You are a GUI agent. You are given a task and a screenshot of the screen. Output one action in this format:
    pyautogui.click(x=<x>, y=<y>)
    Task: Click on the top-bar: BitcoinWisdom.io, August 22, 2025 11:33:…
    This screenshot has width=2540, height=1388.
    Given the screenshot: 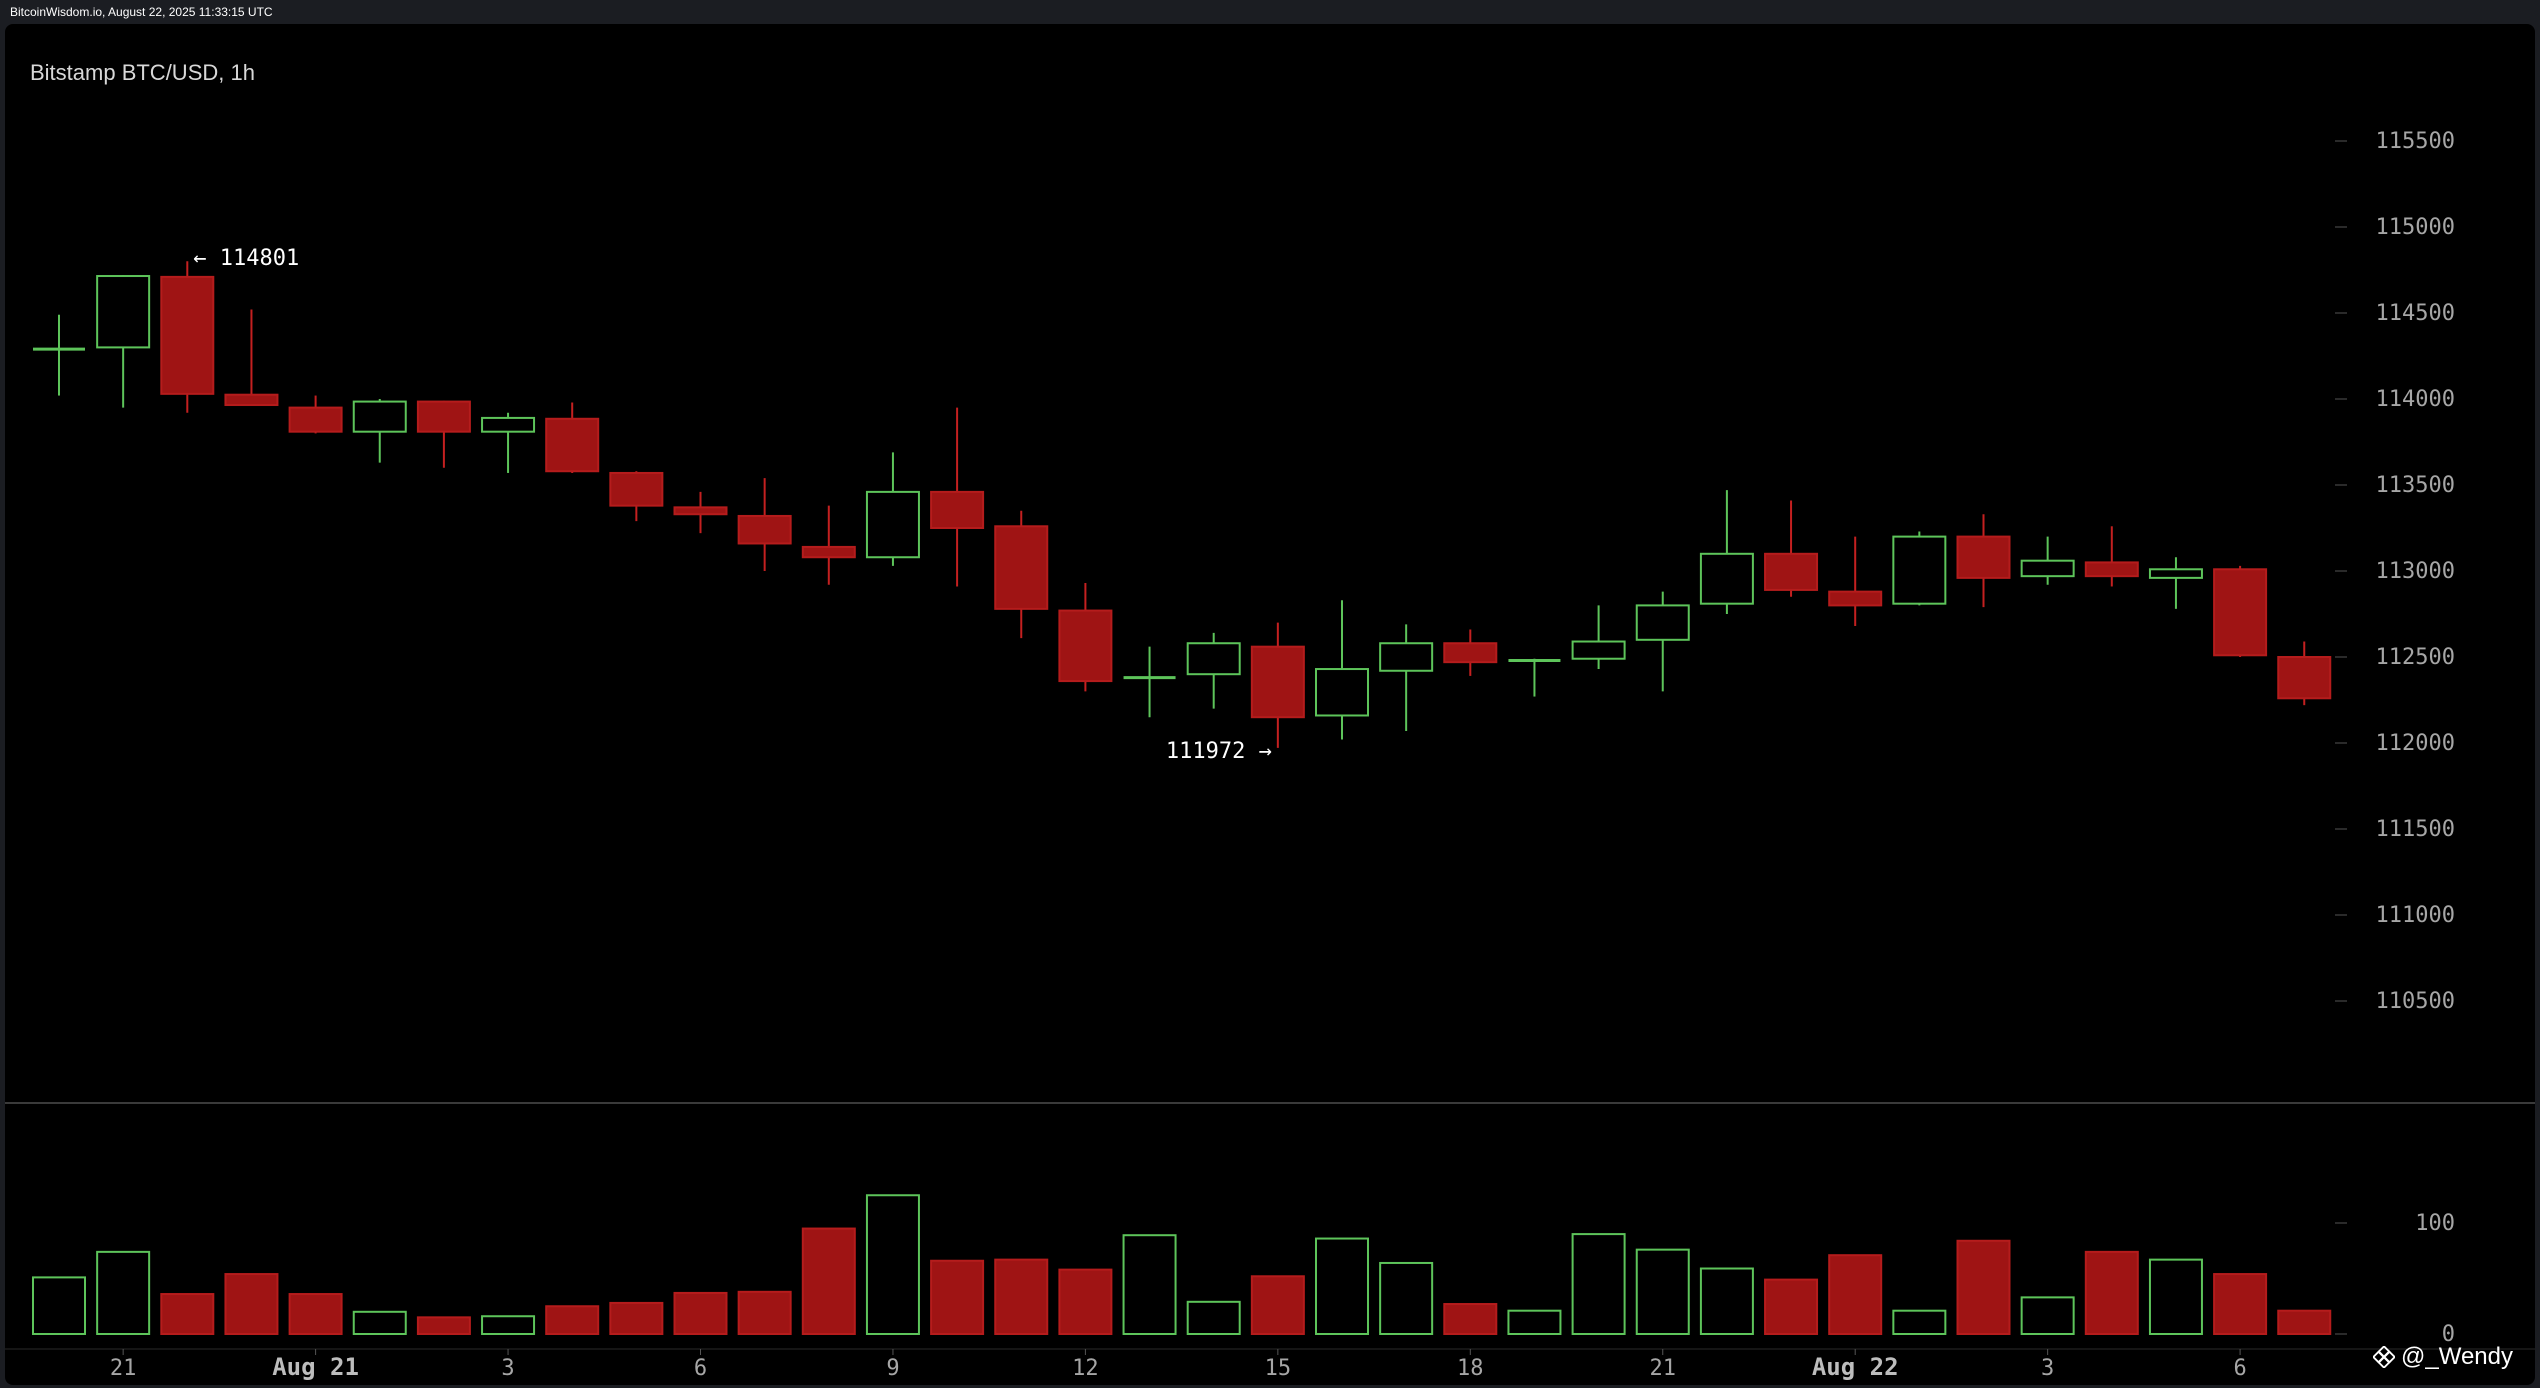 What is the action you would take?
    pyautogui.click(x=1270, y=12)
    